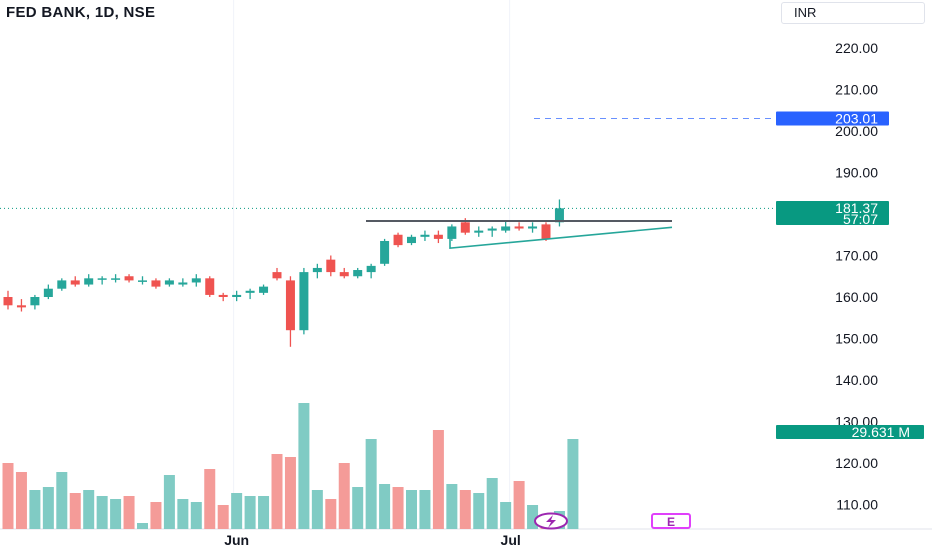 The height and width of the screenshot is (550, 932). Describe the element at coordinates (853, 13) in the screenshot. I see `currency-selector: INR` at that location.